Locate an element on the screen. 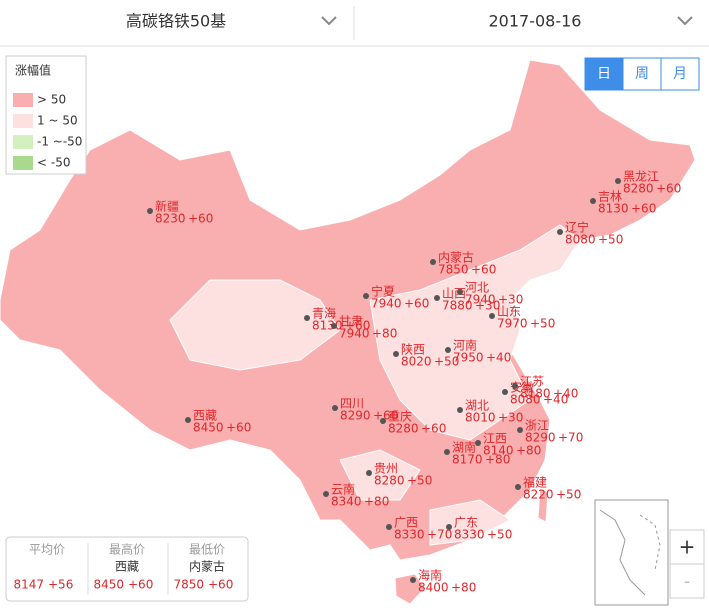  province-price: 7850 is located at coordinates (453, 270).